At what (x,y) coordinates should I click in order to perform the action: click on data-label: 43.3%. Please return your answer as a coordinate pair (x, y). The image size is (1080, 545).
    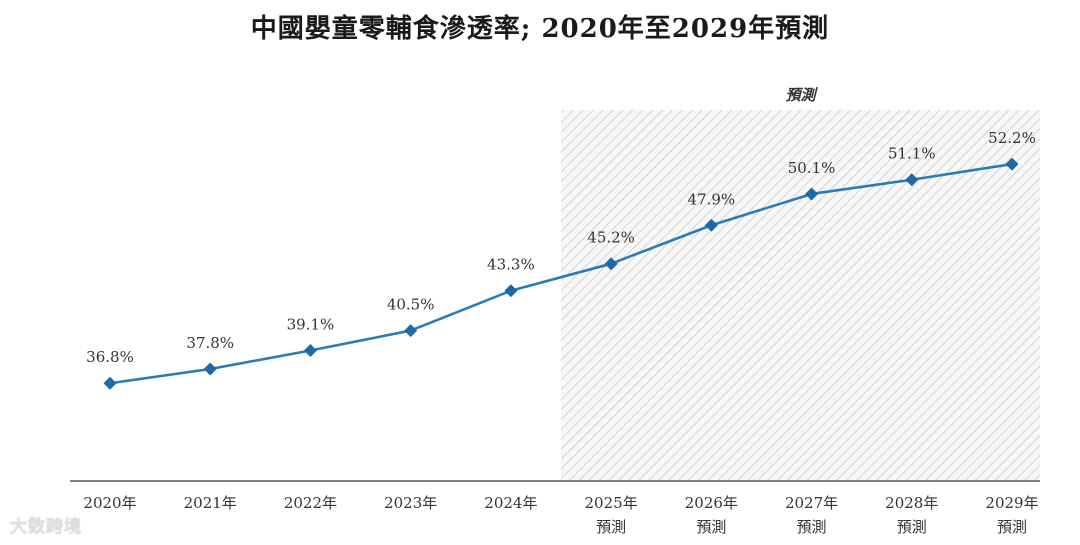
    Looking at the image, I should click on (511, 265).